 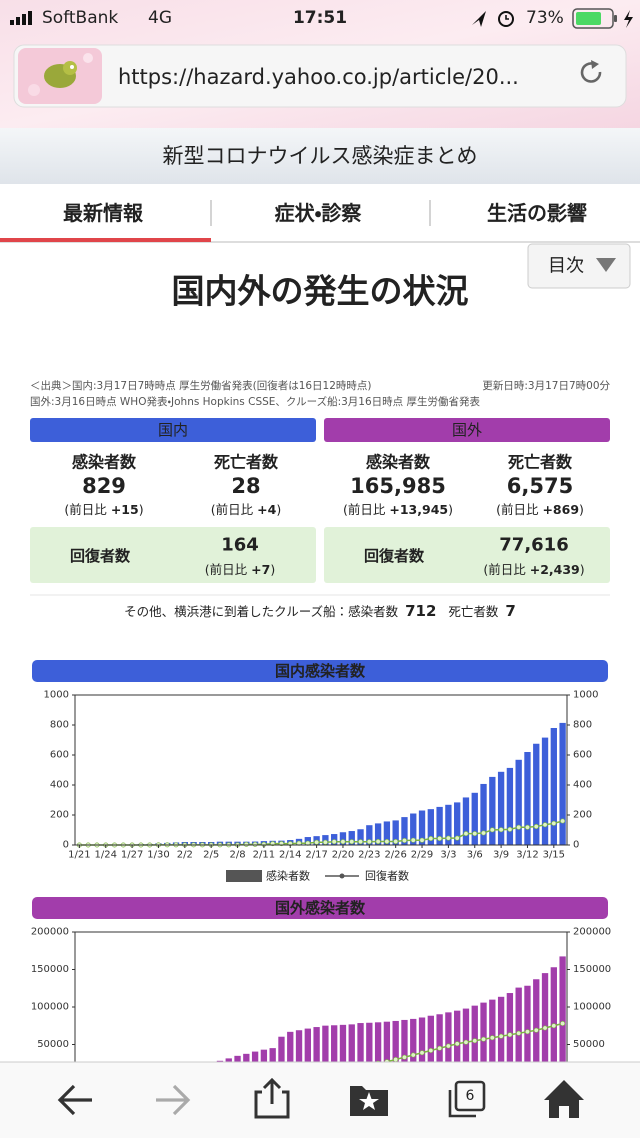 What do you see at coordinates (104, 486) in the screenshot?
I see `stat-value: 829` at bounding box center [104, 486].